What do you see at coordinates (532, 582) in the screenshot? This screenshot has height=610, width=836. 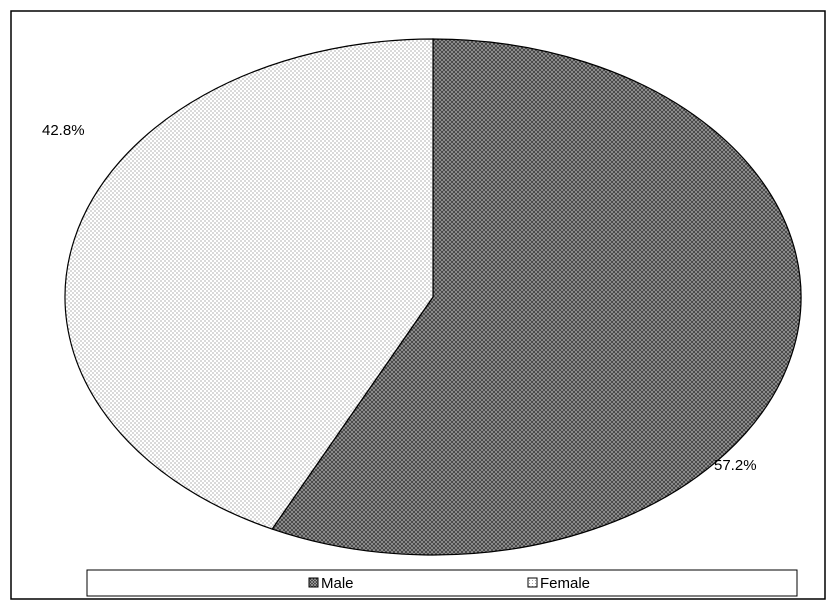 I see `legend-swatch-female` at bounding box center [532, 582].